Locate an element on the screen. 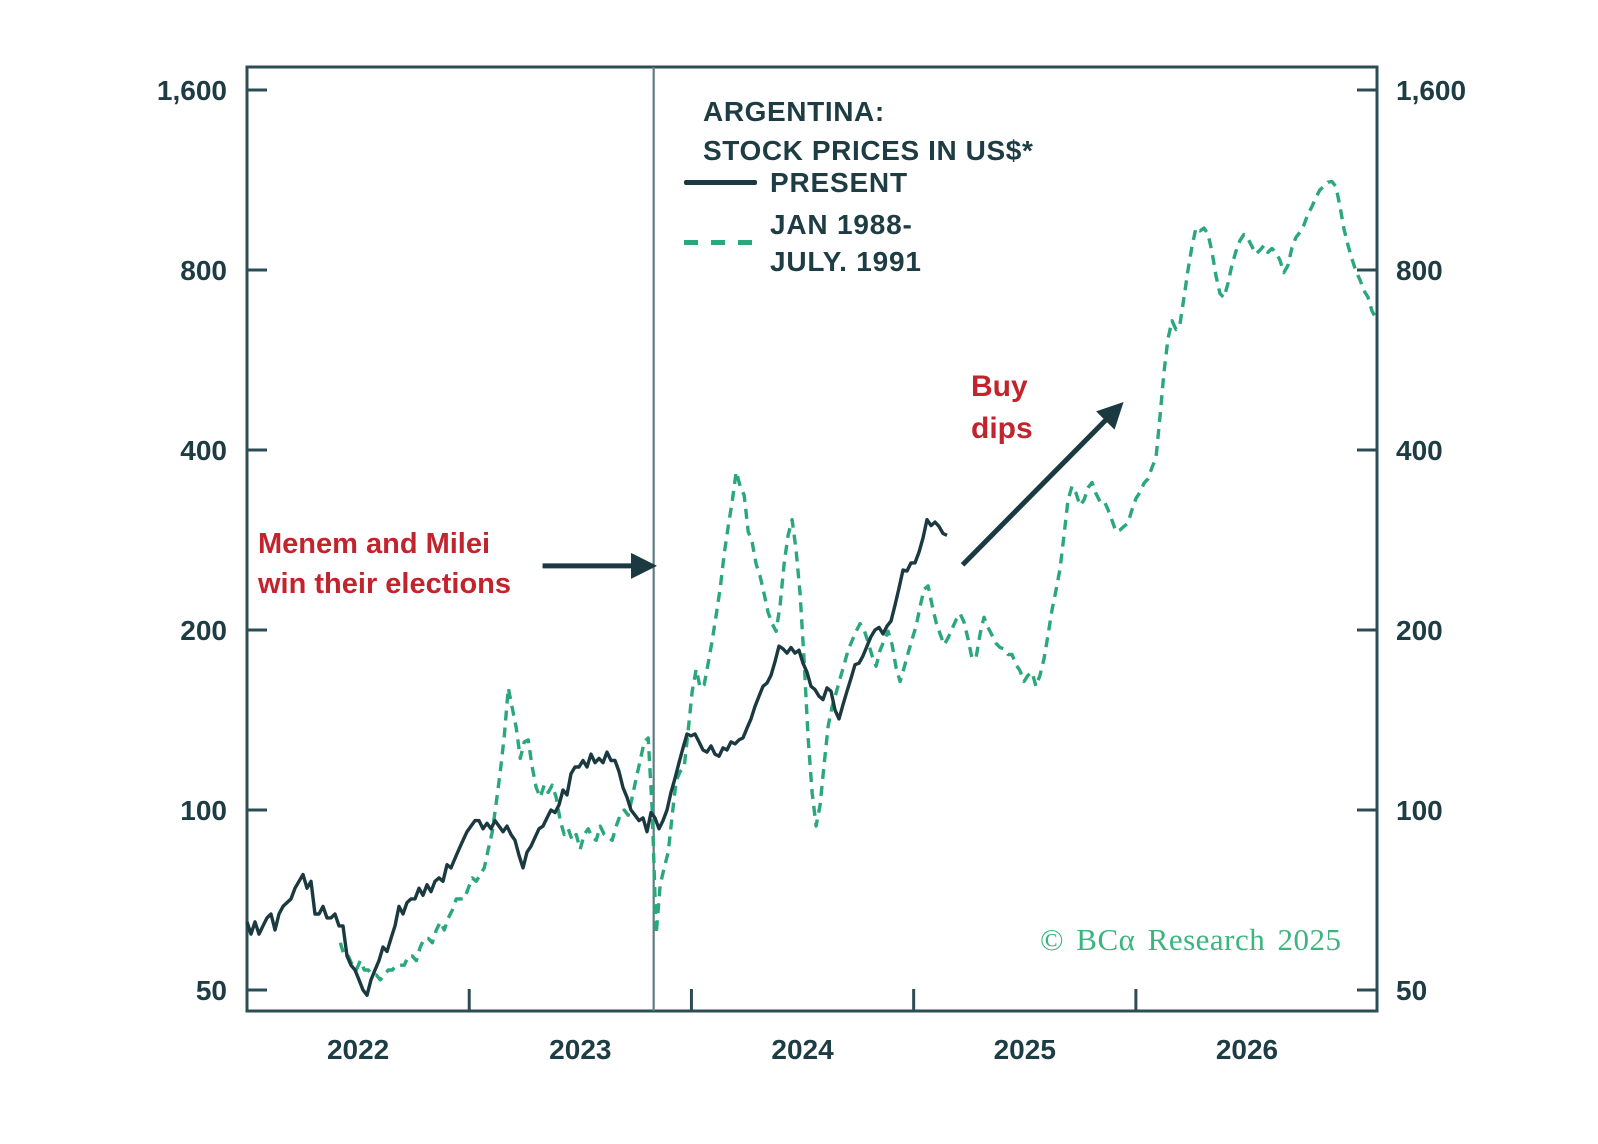 Image resolution: width=1598 pixels, height=1144 pixels. chart-title: ARGENTINA: STOCK PRICES IN US$* is located at coordinates (868, 131).